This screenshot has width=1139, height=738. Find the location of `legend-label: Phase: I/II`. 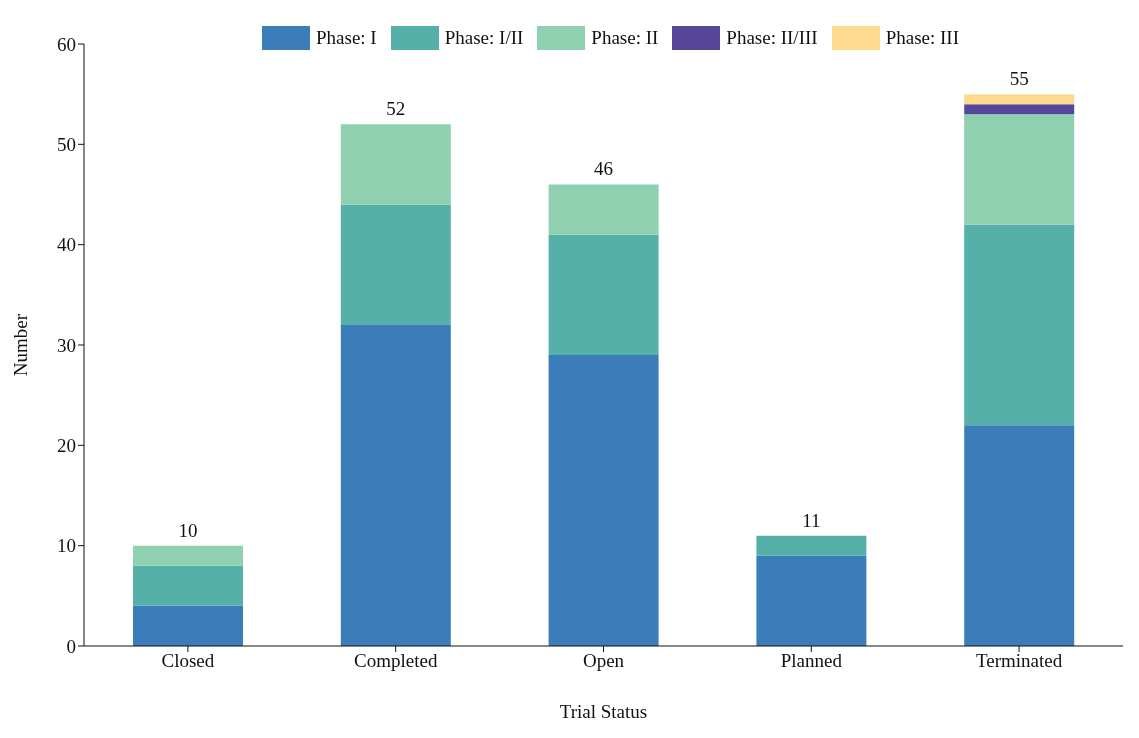

legend-label: Phase: I/II is located at coordinates (484, 38).